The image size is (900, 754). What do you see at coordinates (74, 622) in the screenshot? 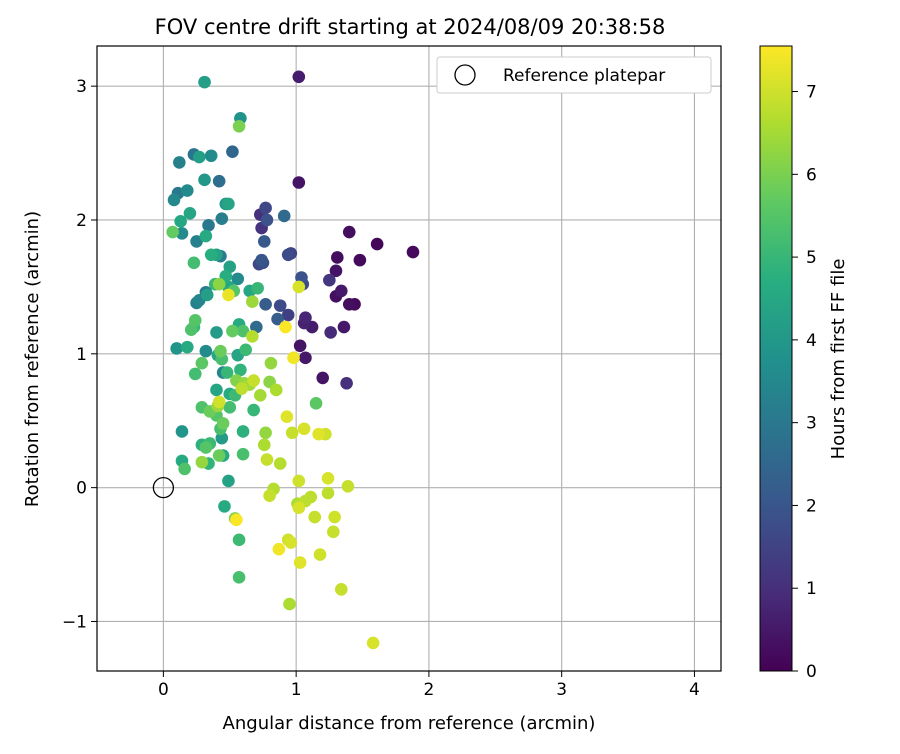
I see `y-tick-label: −1` at bounding box center [74, 622].